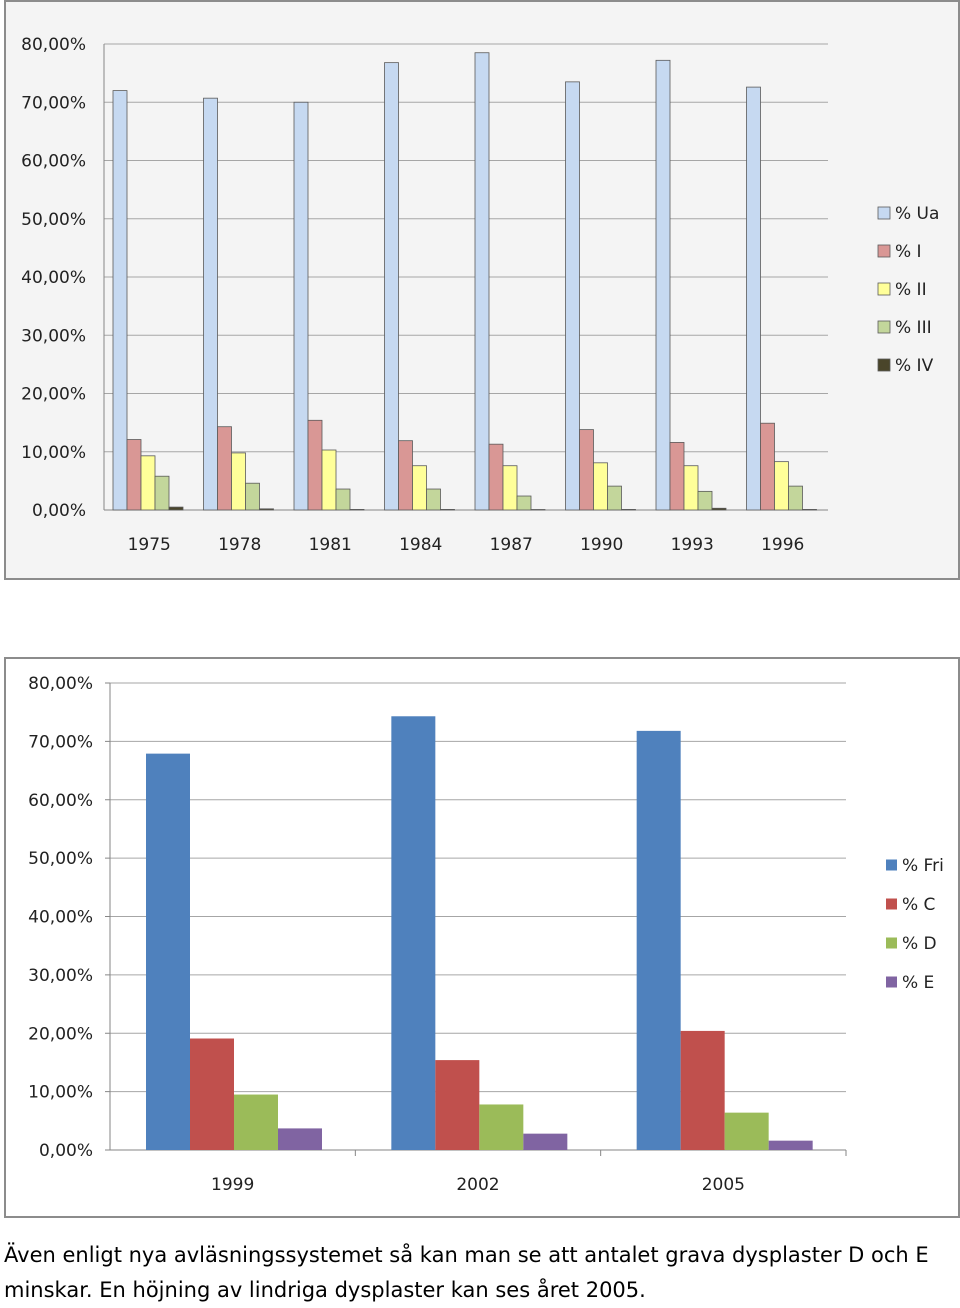 This screenshot has height=1308, width=960. I want to click on chart-1-y-tick-label: 70,00%, so click(53, 103).